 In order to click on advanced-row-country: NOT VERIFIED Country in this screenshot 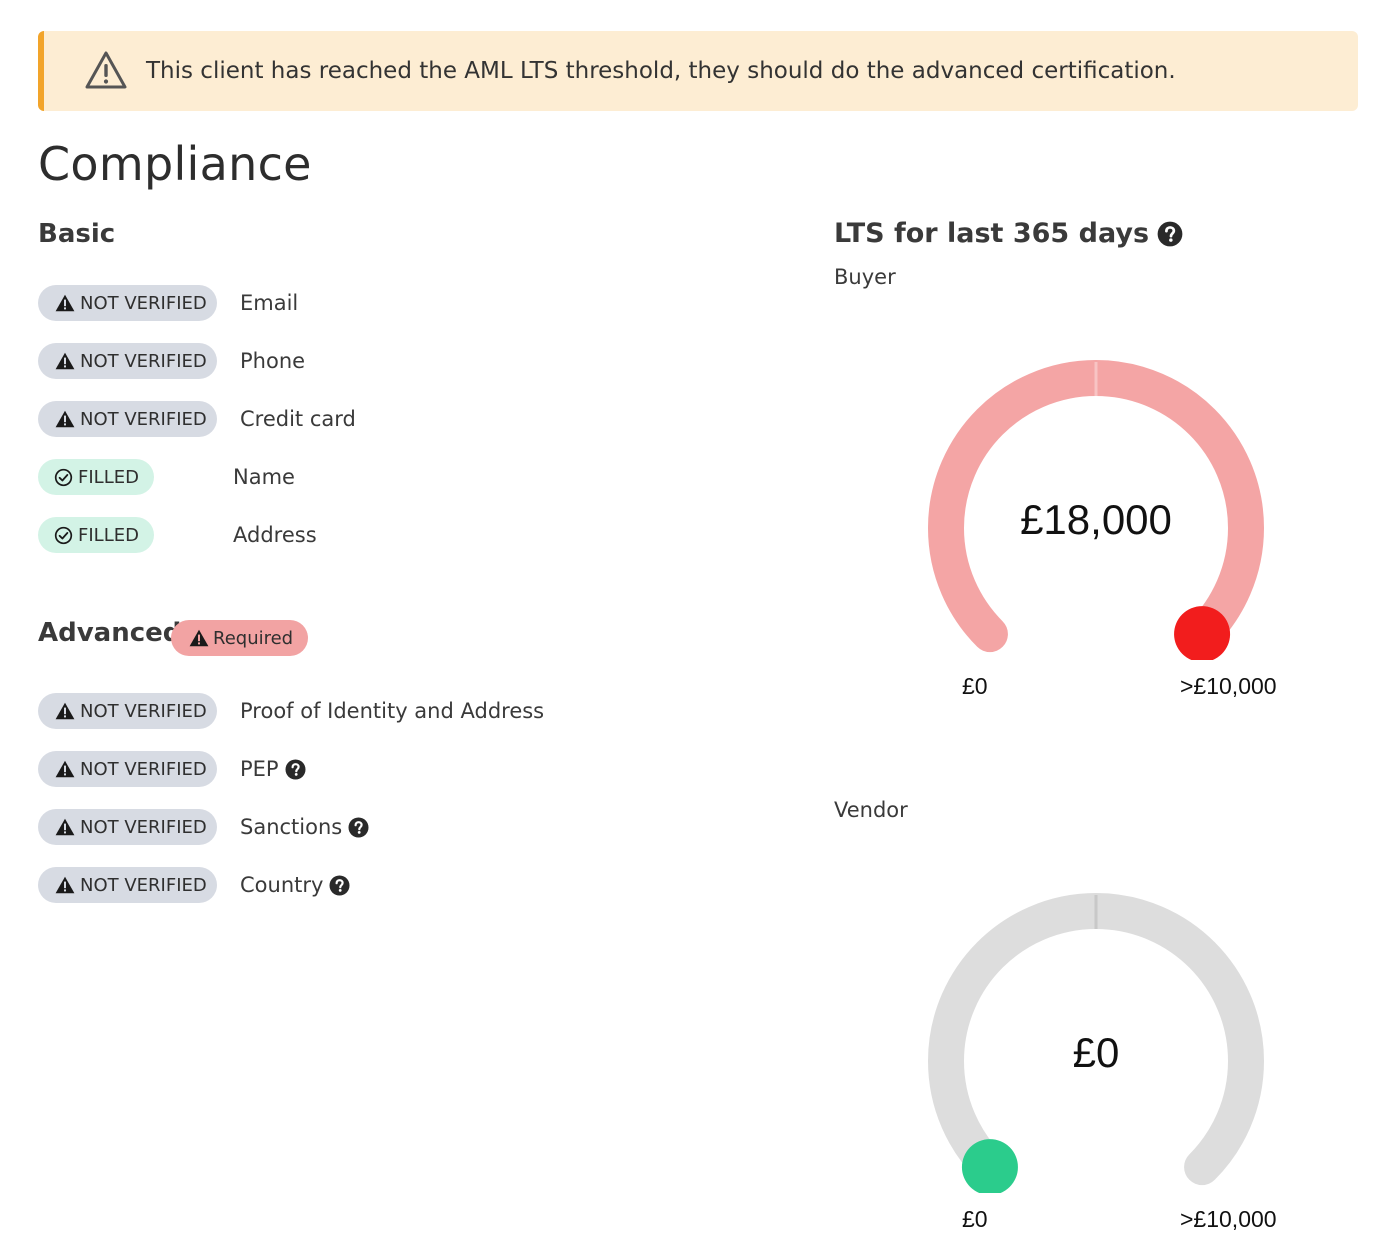, I will do `click(194, 885)`.